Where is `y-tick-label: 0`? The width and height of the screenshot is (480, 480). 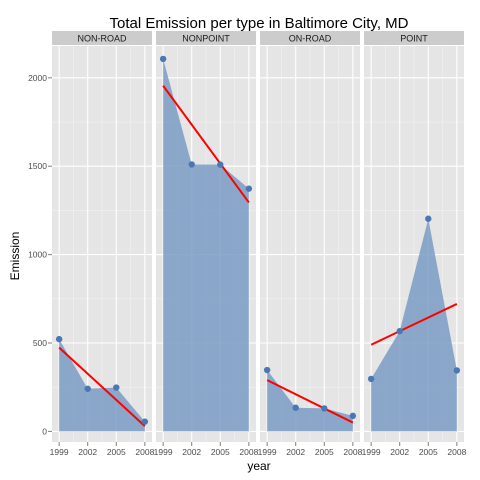
y-tick-label: 0 is located at coordinates (44, 431).